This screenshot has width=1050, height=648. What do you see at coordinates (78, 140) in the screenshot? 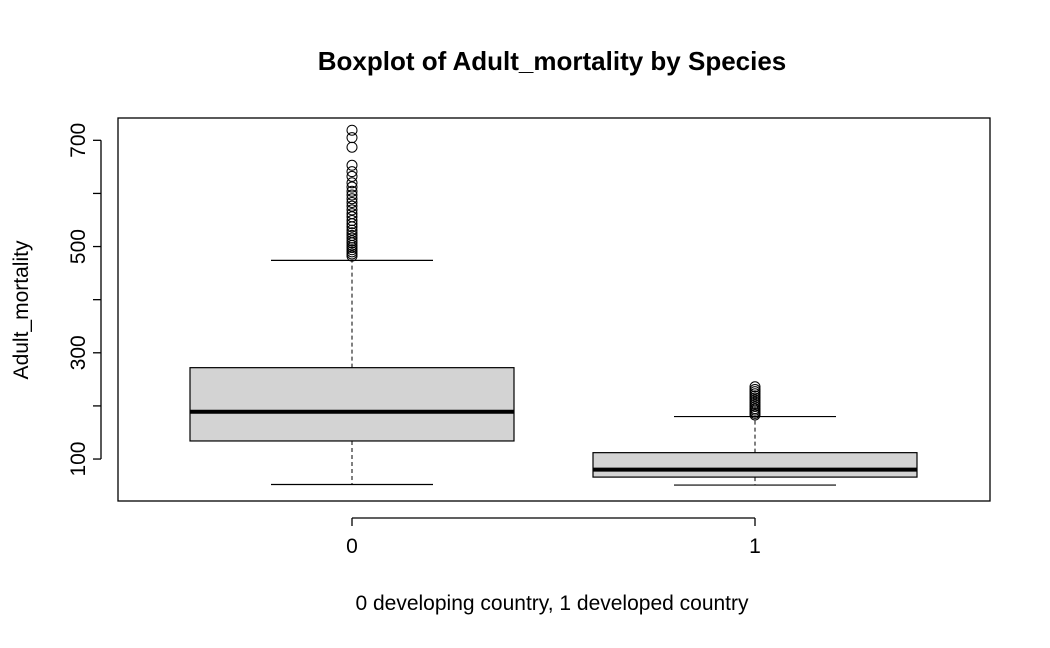
I see `y-tick-label: 700` at bounding box center [78, 140].